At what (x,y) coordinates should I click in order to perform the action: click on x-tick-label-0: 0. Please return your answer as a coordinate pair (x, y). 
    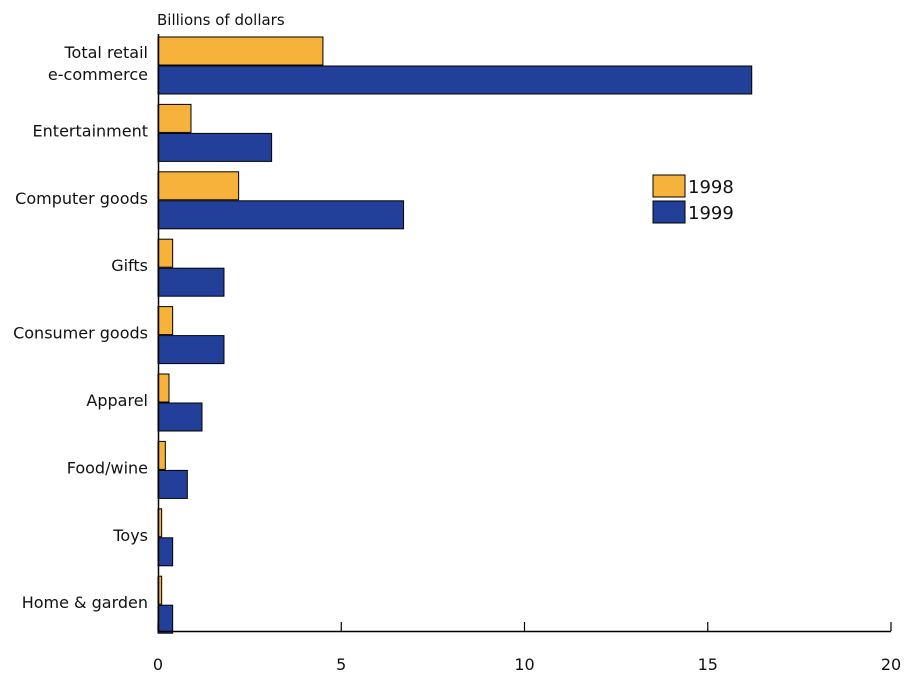
    Looking at the image, I should click on (158, 664).